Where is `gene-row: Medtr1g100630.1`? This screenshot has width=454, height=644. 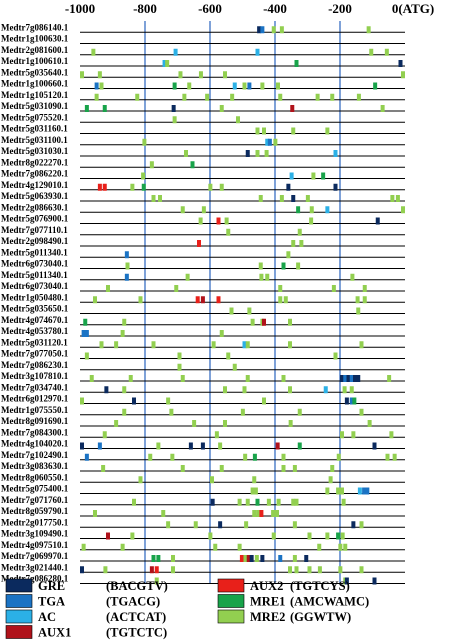
gene-row: Medtr1g100630.1 is located at coordinates (203, 39).